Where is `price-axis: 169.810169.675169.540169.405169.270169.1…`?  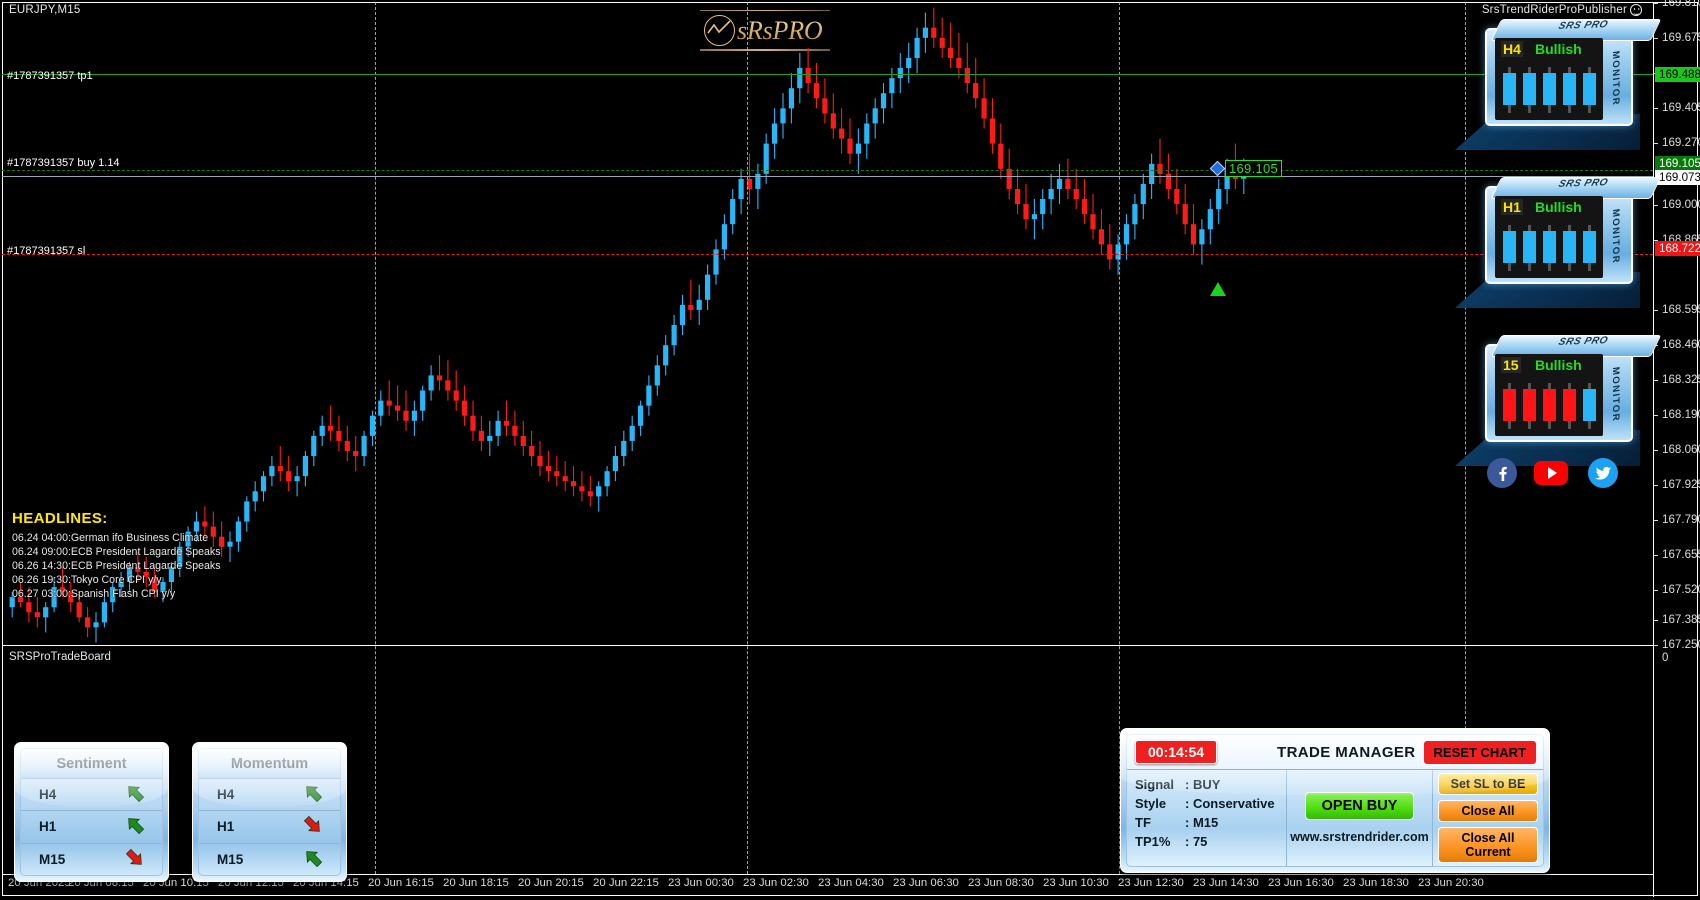 price-axis: 169.810169.675169.540169.405169.270169.1… is located at coordinates (1677, 437).